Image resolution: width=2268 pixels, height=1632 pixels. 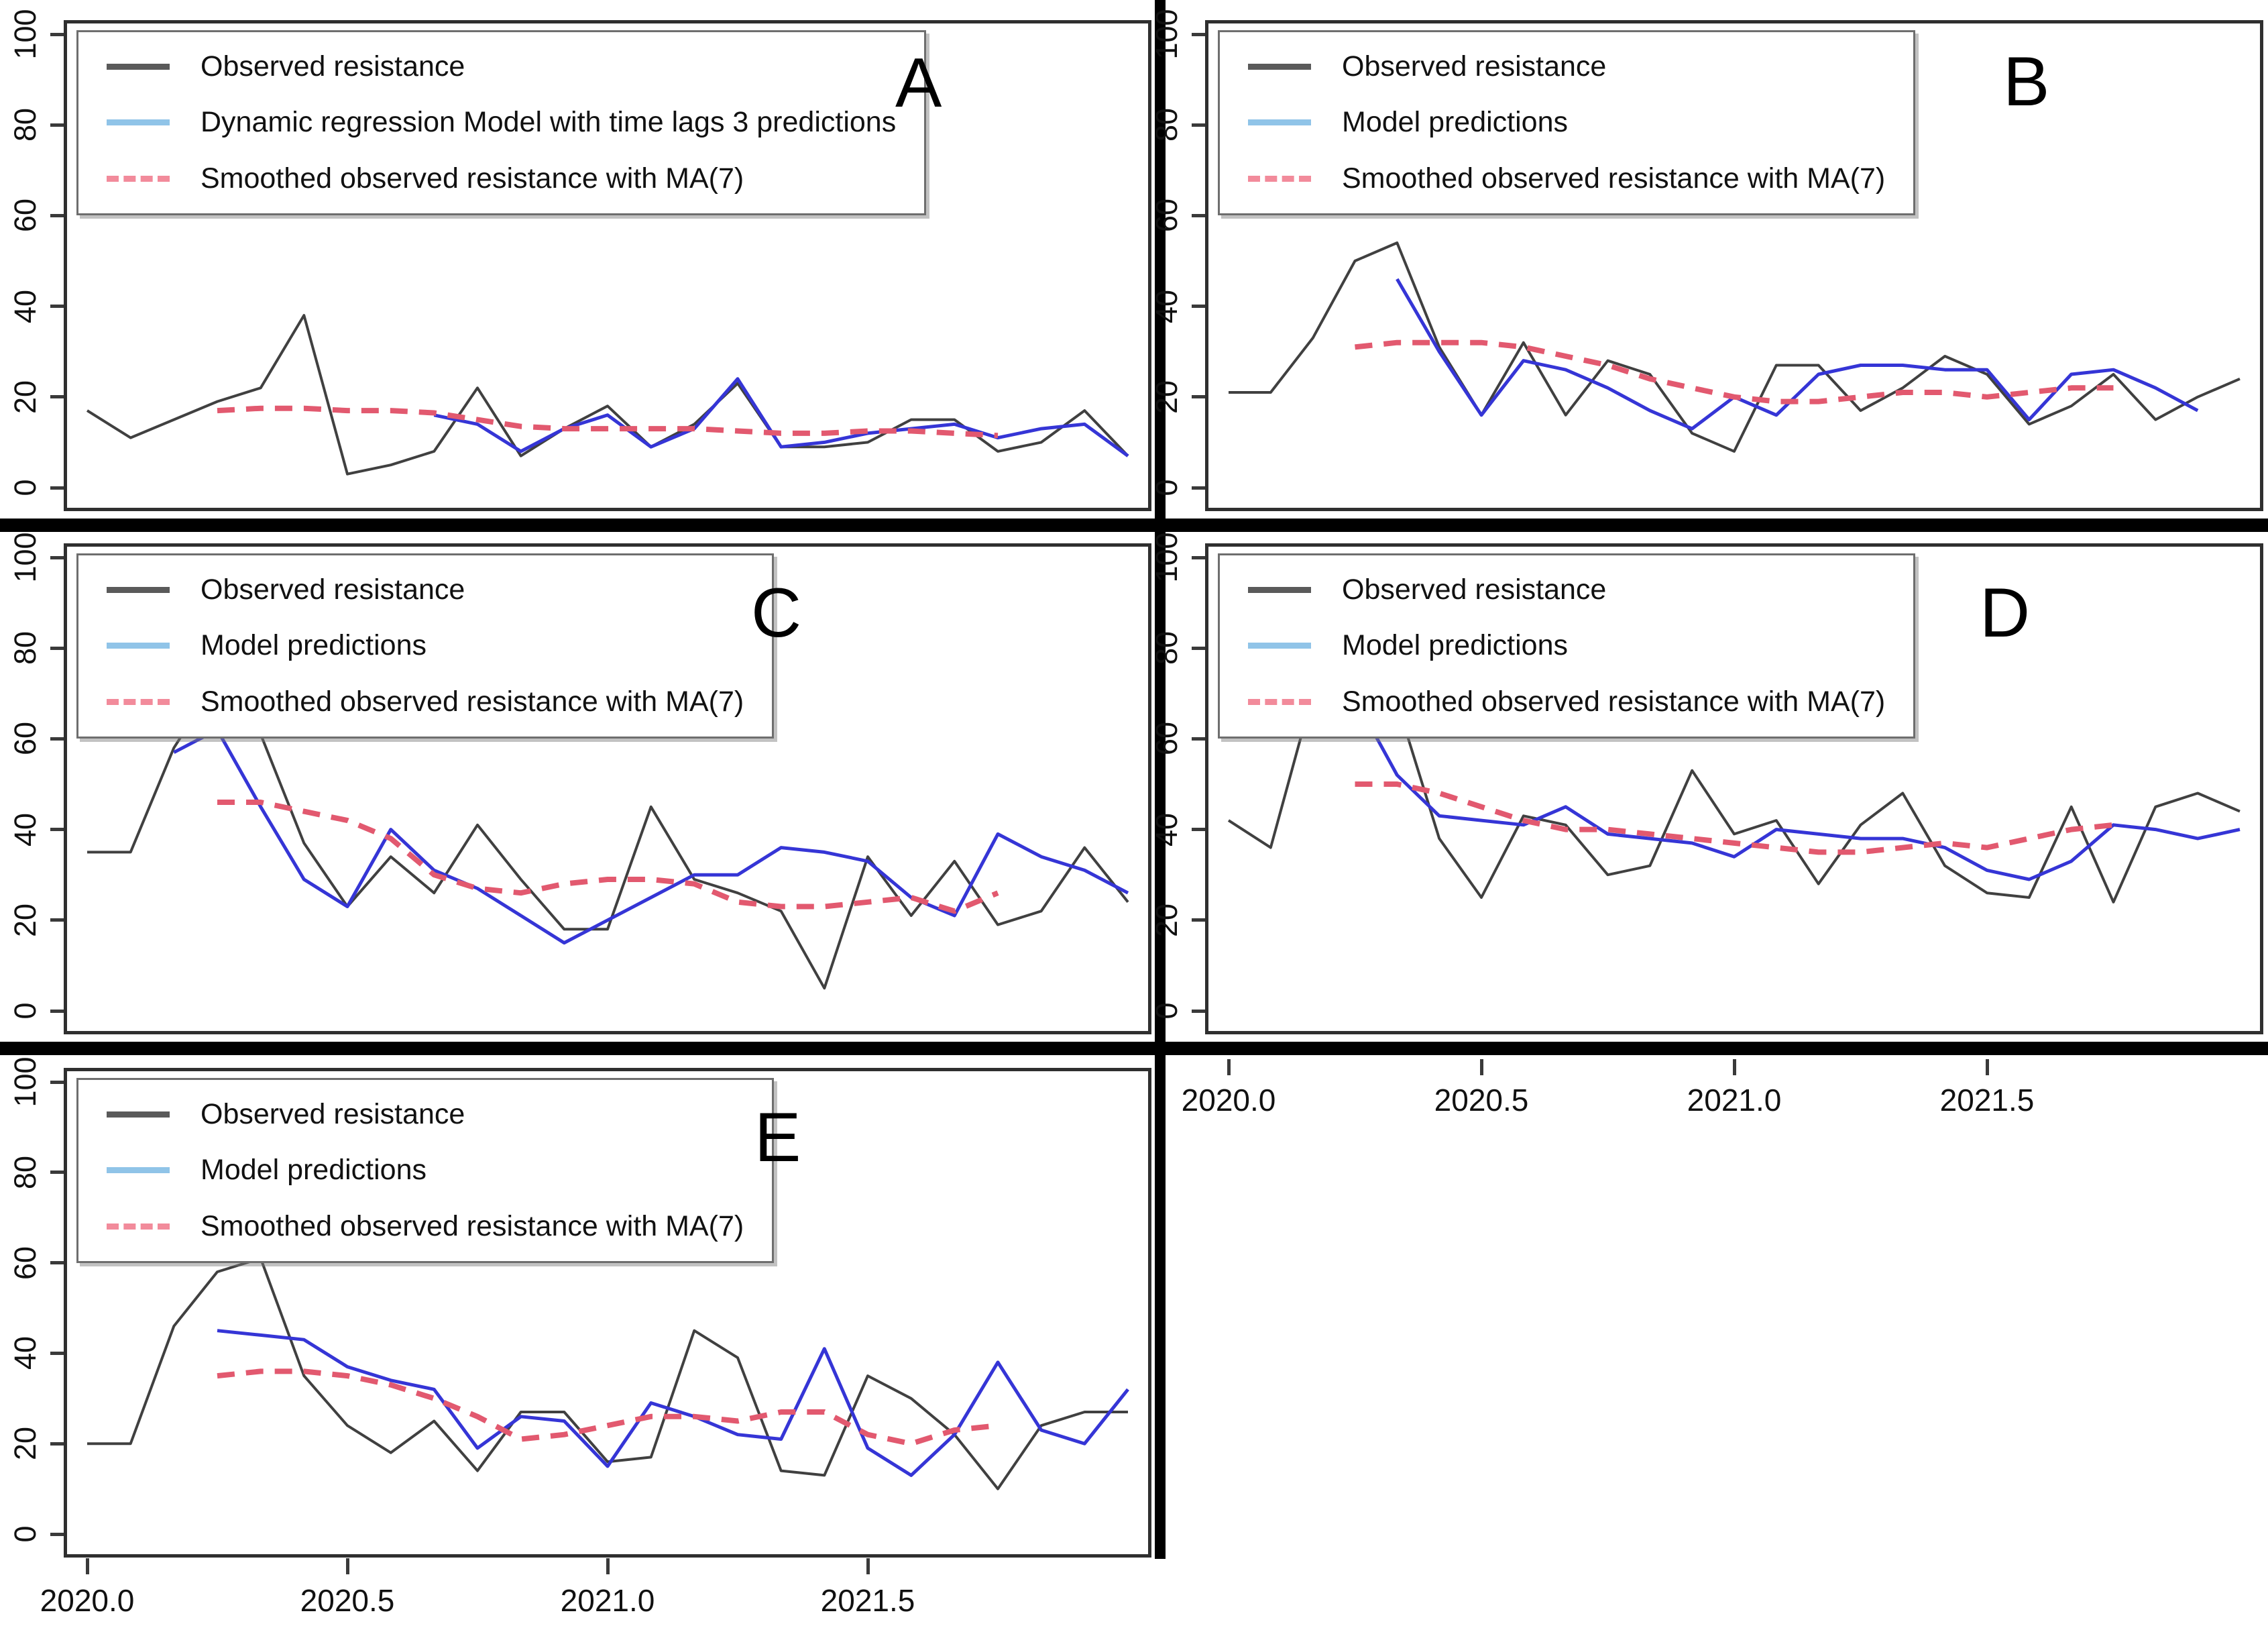 I want to click on panel-label-d: D, so click(x=2005, y=613).